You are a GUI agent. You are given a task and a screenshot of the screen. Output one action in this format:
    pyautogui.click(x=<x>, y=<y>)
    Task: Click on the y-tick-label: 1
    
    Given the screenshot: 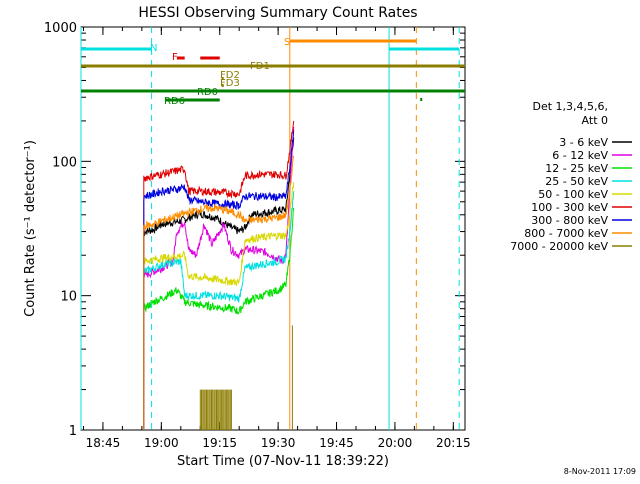 What is the action you would take?
    pyautogui.click(x=73, y=431)
    